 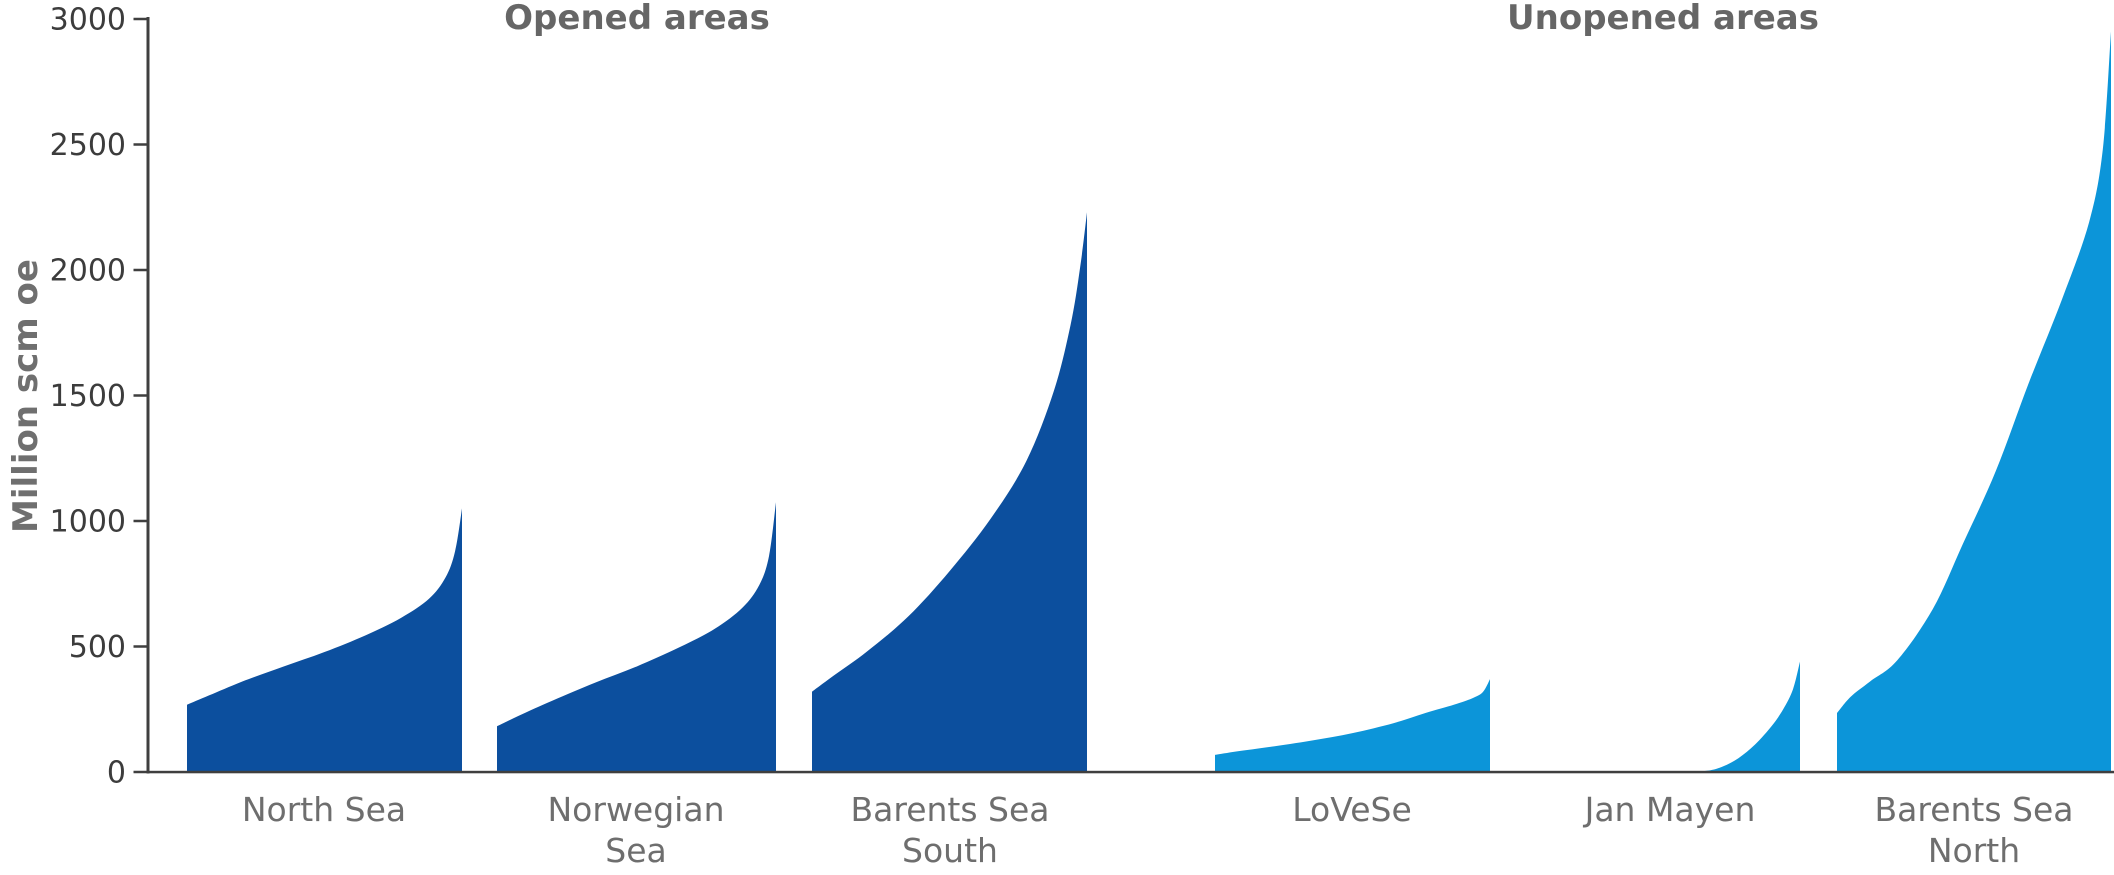 I want to click on x-axis-line, so click(x=1130, y=772).